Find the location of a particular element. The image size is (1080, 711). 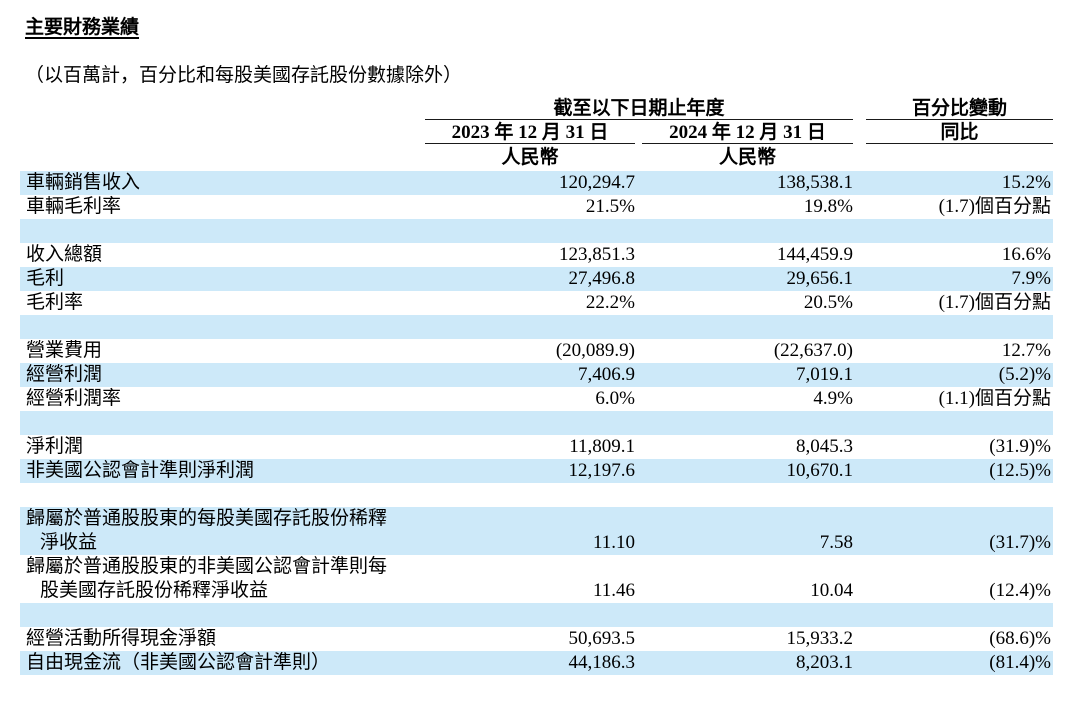

row-label: 車輛銷售收入 is located at coordinates (83, 182).